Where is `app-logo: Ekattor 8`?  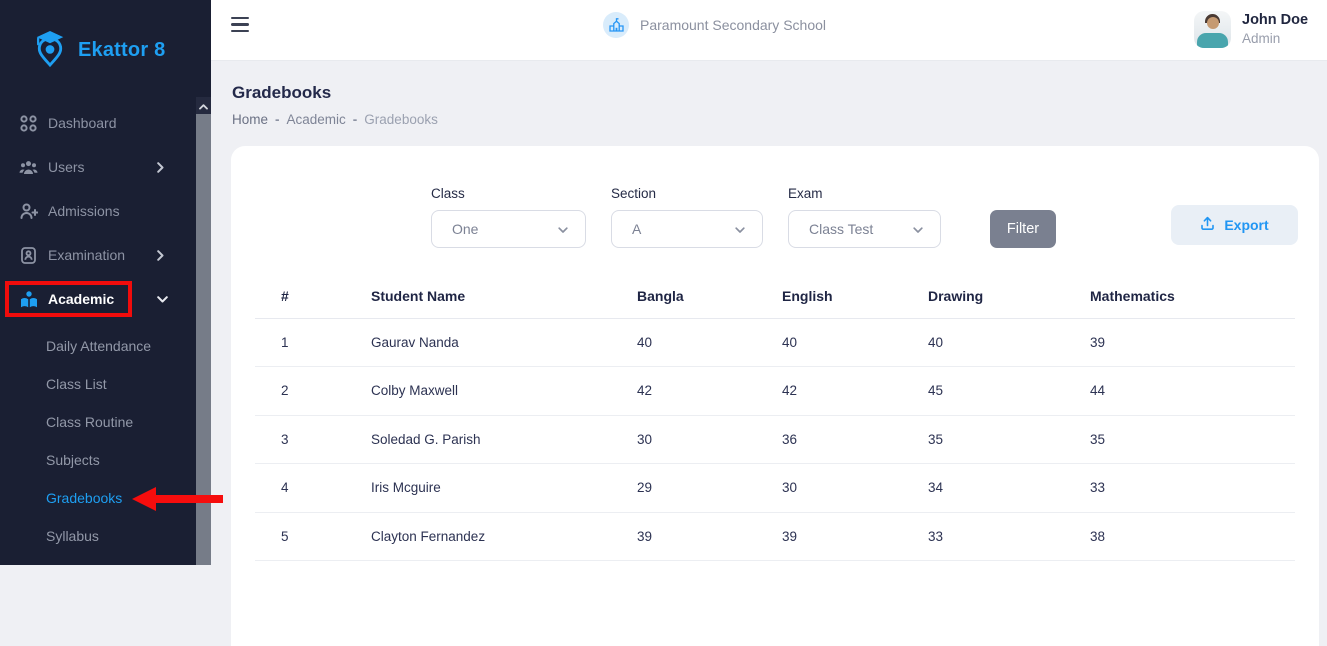 app-logo: Ekattor 8 is located at coordinates (105, 50).